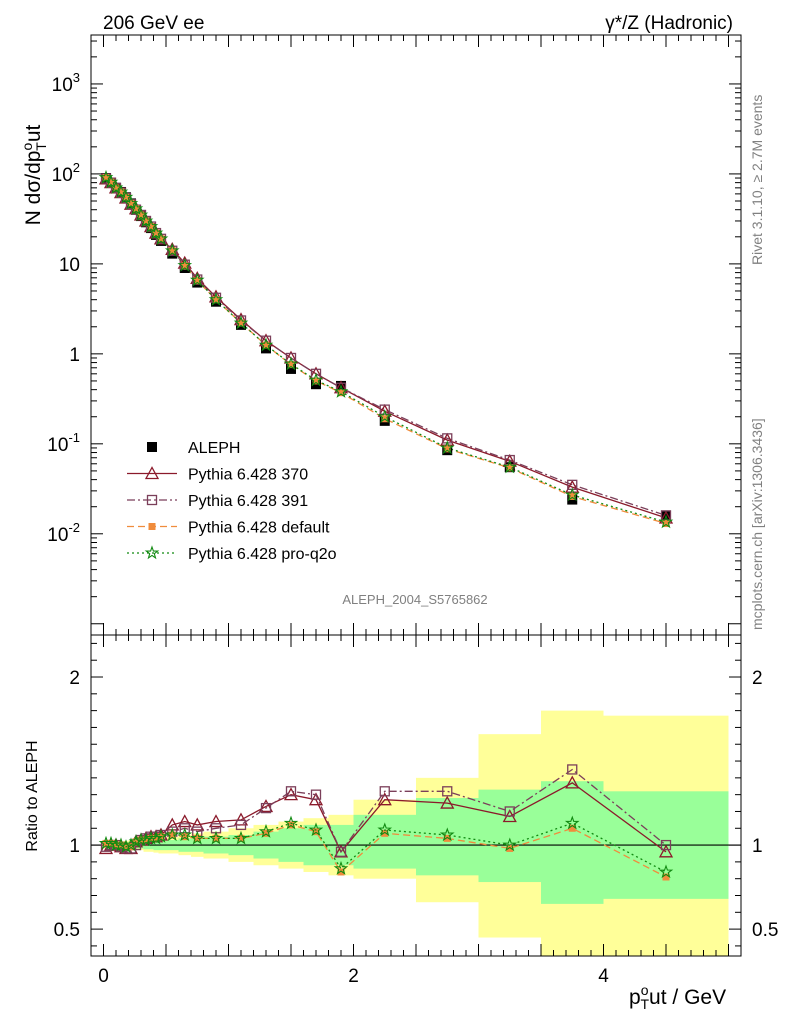  What do you see at coordinates (152, 552) in the screenshot?
I see `legend-marker` at bounding box center [152, 552].